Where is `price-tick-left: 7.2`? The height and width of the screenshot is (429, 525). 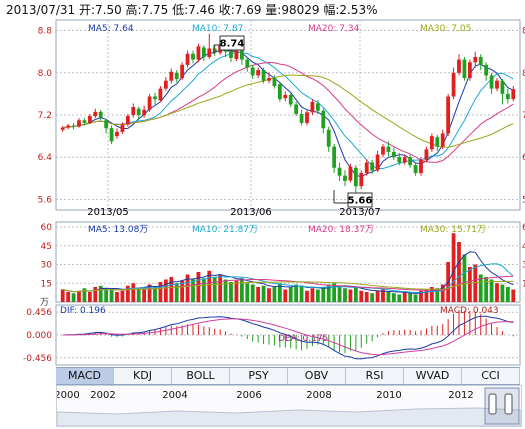
price-tick-left: 7.2 is located at coordinates (45, 116).